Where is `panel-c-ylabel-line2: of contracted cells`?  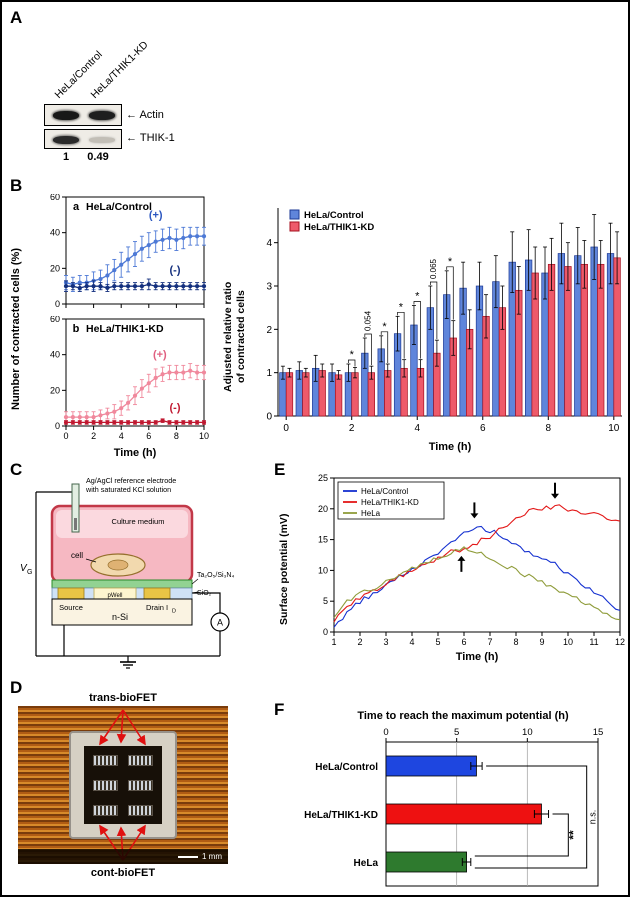 panel-c-ylabel-line2: of contracted cells is located at coordinates (241, 337).